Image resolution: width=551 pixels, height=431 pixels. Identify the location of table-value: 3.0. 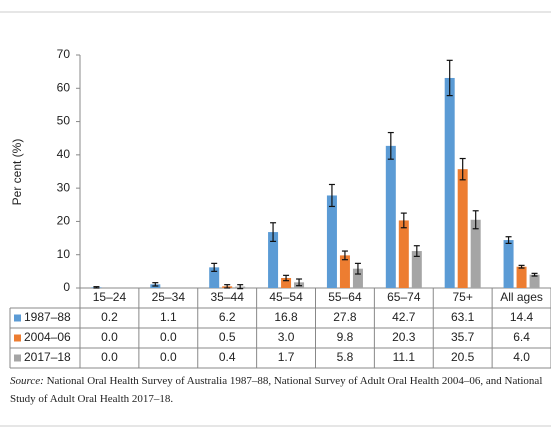
(286, 337).